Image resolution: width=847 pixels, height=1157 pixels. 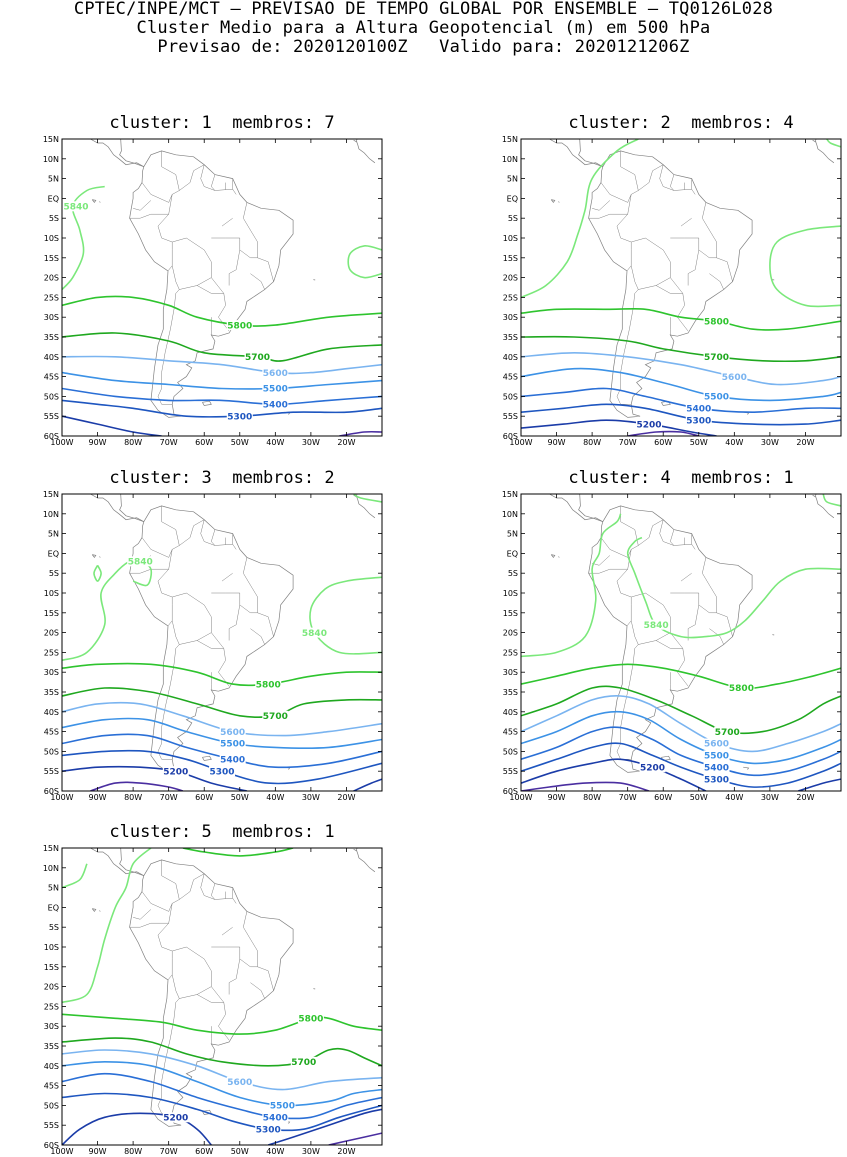 What do you see at coordinates (512, 553) in the screenshot?
I see `lat-tick-label: EQ` at bounding box center [512, 553].